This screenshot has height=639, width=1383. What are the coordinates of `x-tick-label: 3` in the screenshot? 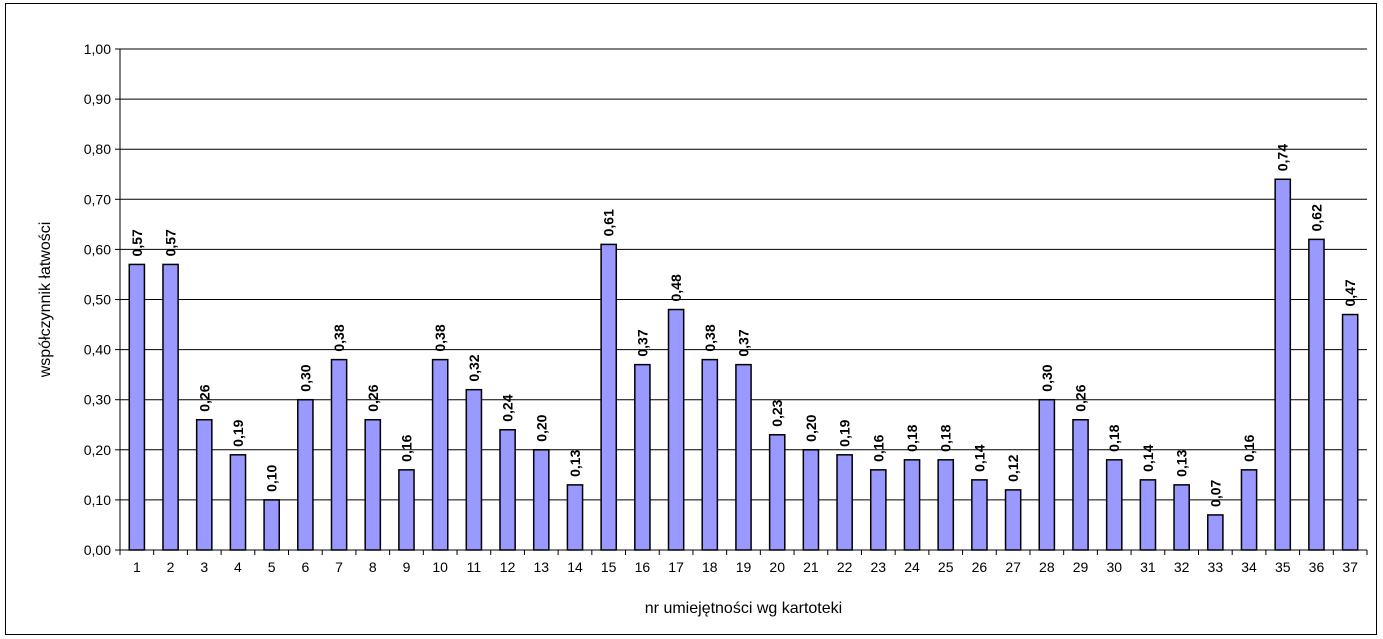 It's located at (204, 567).